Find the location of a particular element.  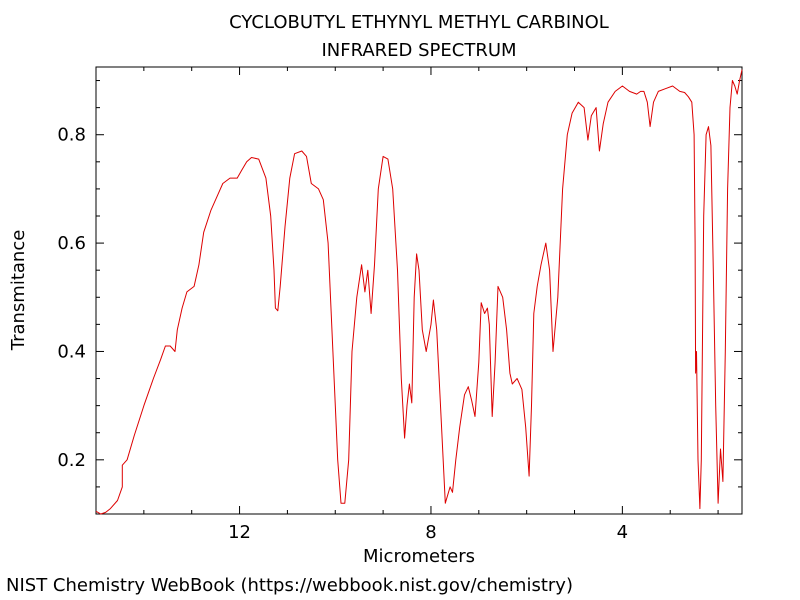

y-tick-label: 0.6 is located at coordinates (71, 243).